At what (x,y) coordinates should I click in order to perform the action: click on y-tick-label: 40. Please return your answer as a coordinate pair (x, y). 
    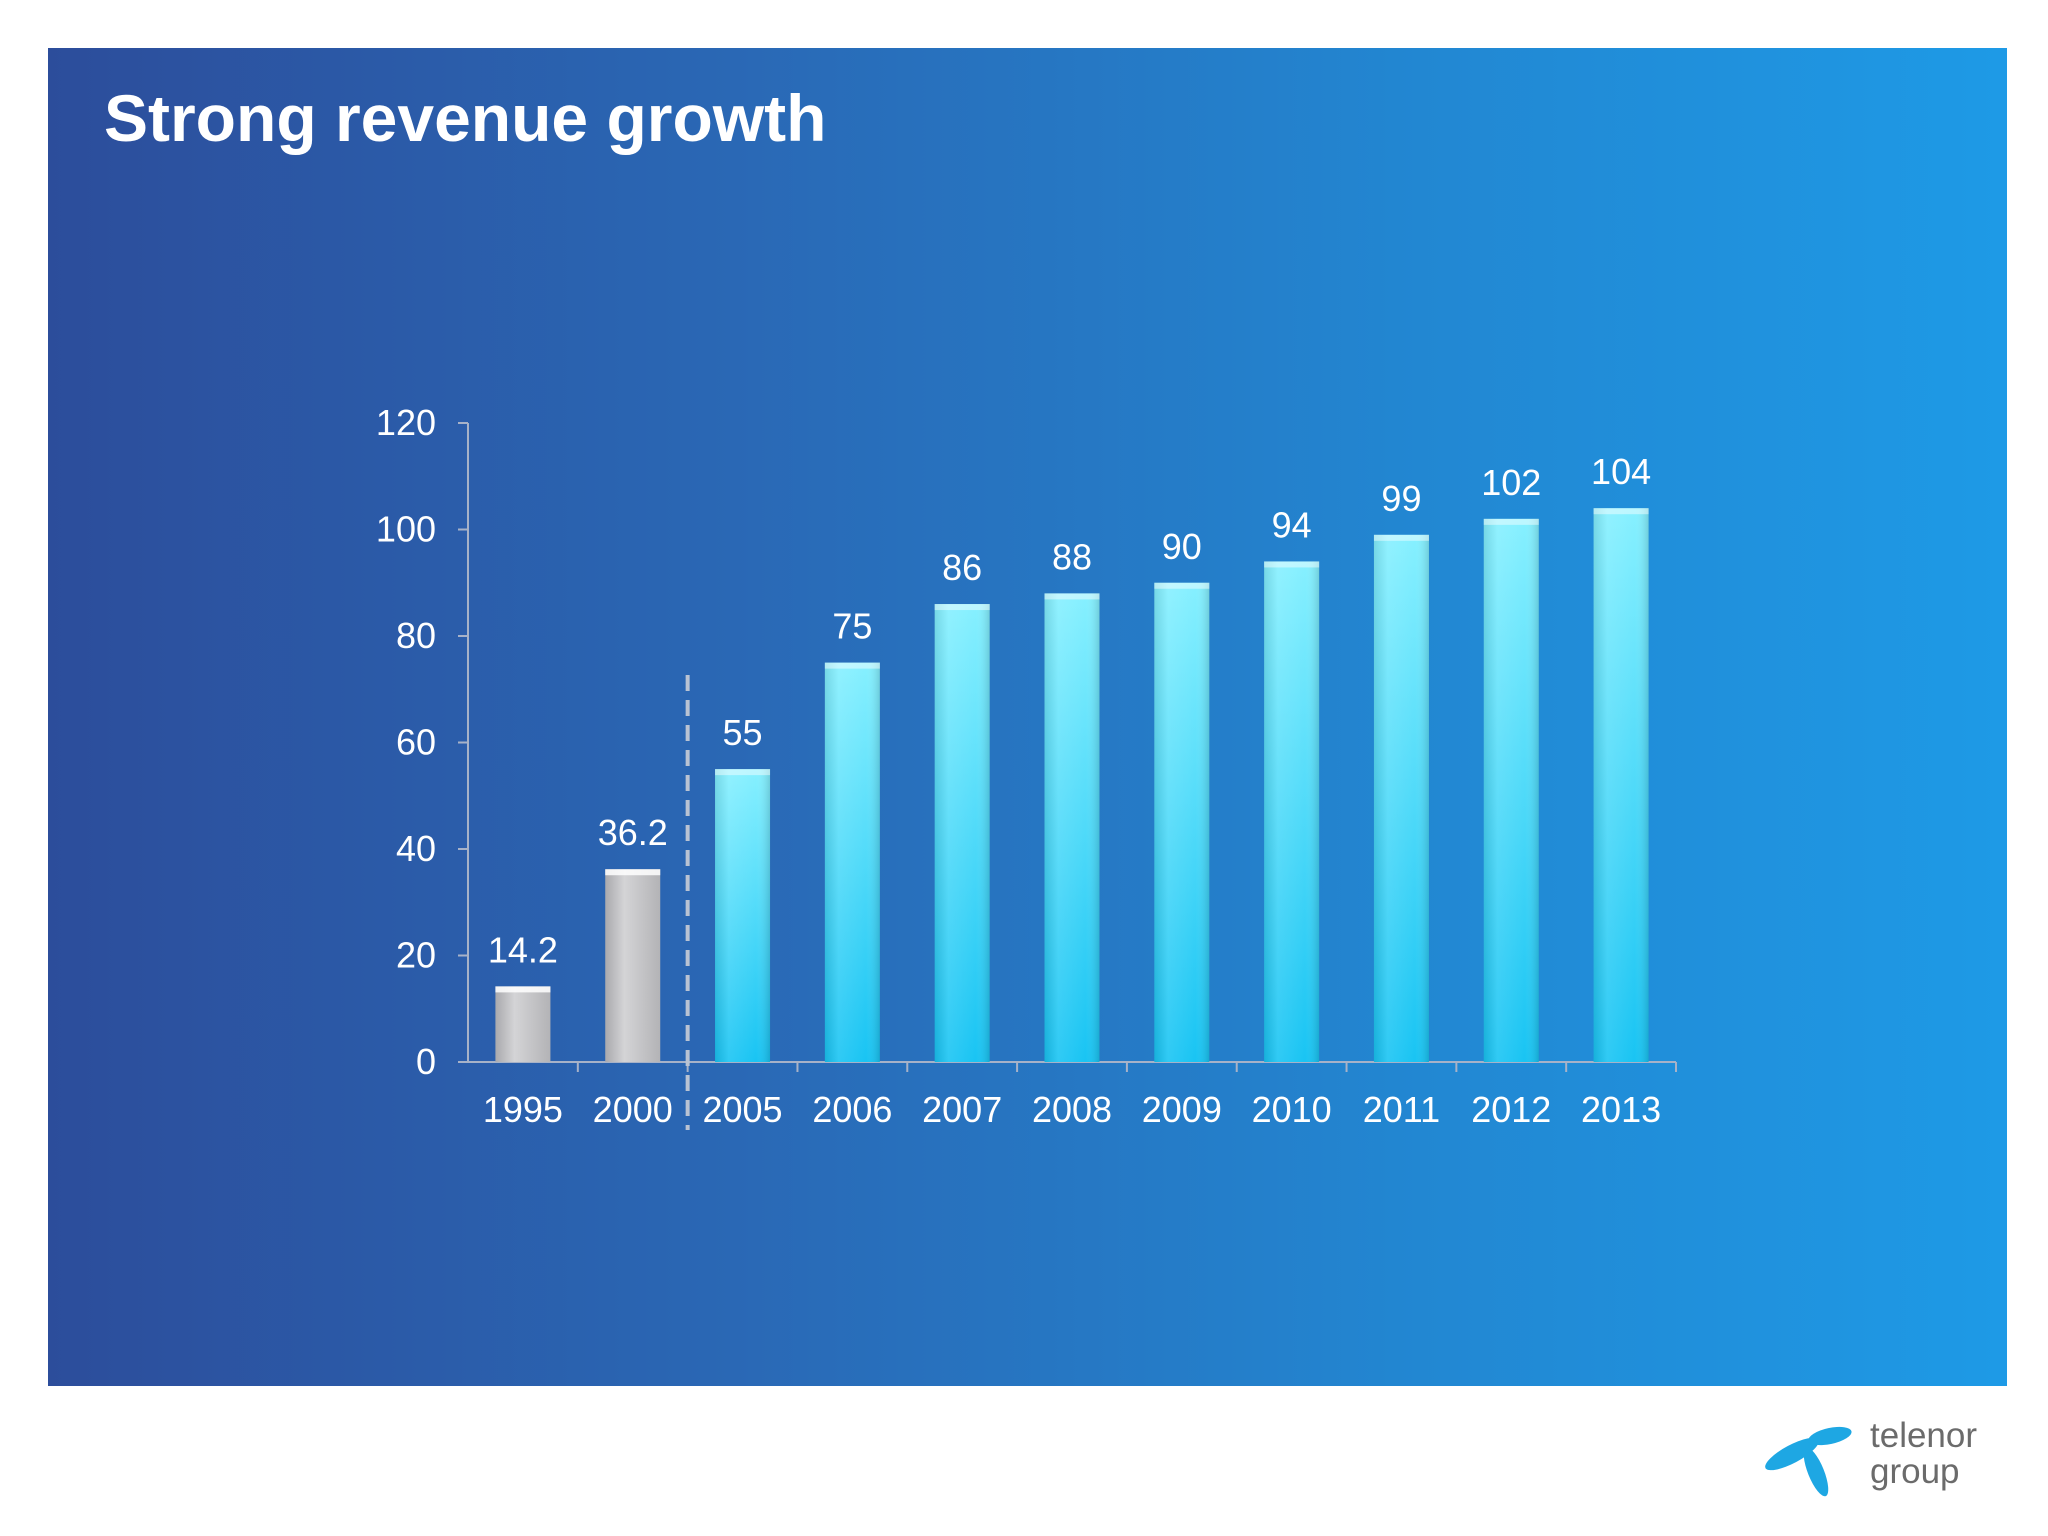
    Looking at the image, I should click on (416, 848).